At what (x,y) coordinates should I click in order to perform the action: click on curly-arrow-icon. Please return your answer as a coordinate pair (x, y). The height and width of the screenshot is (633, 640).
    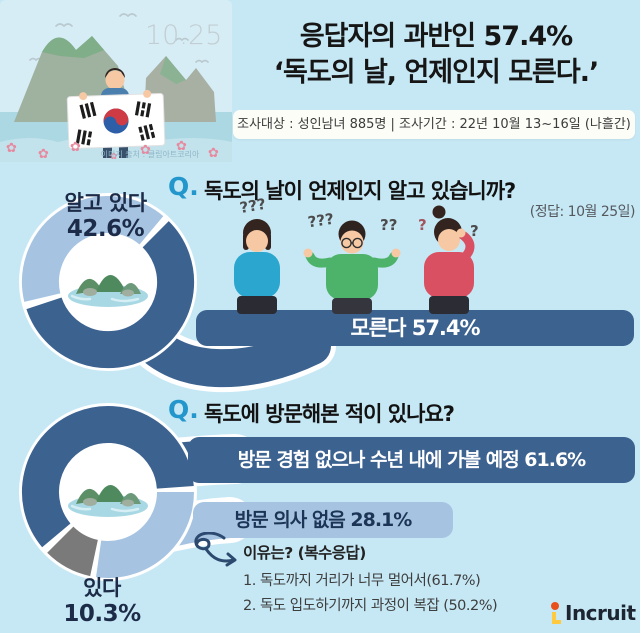
    Looking at the image, I should click on (215, 549).